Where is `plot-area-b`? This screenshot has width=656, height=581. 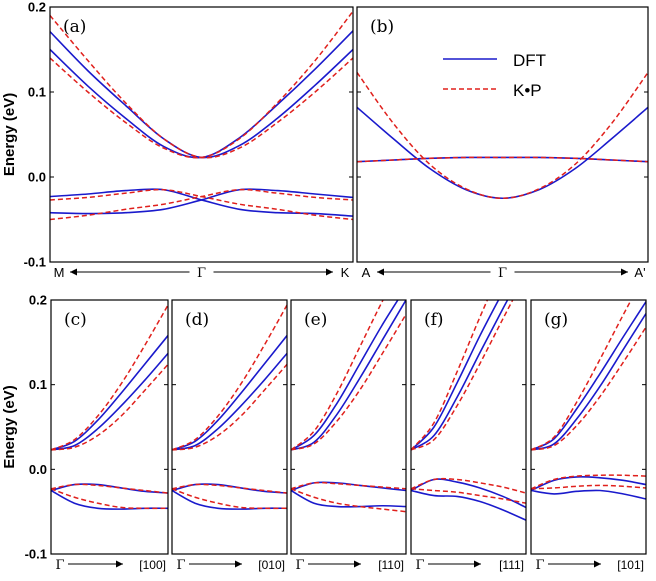
plot-area-b is located at coordinates (502, 136).